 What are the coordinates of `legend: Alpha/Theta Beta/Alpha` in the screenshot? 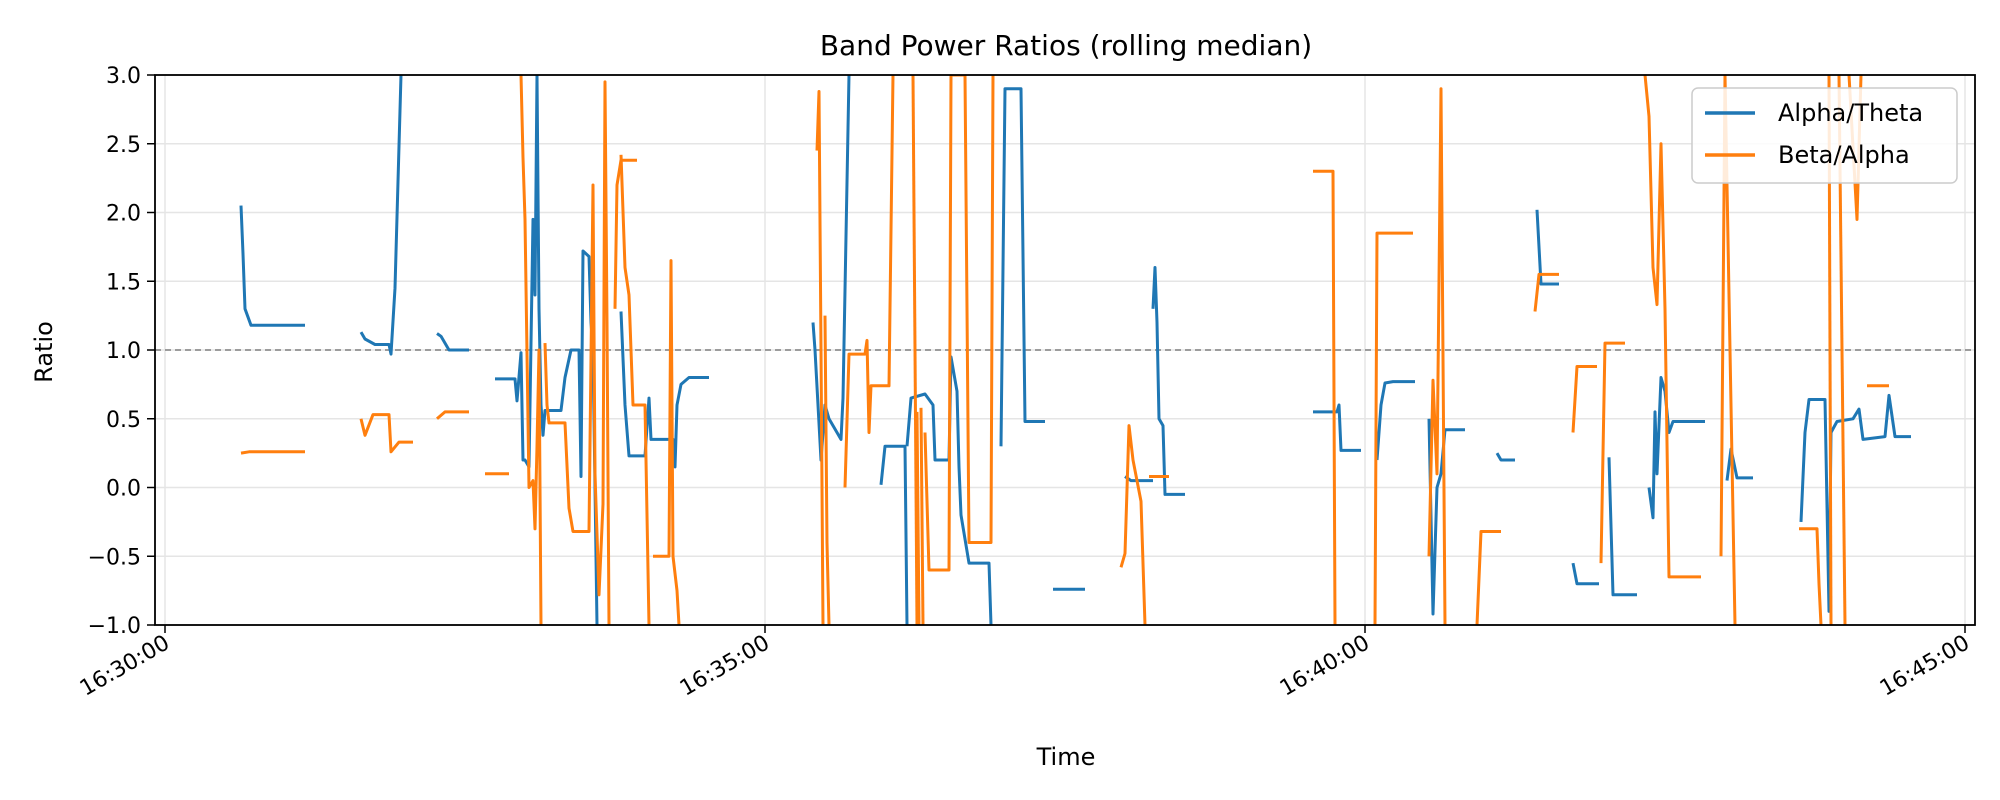 It's located at (1824, 135).